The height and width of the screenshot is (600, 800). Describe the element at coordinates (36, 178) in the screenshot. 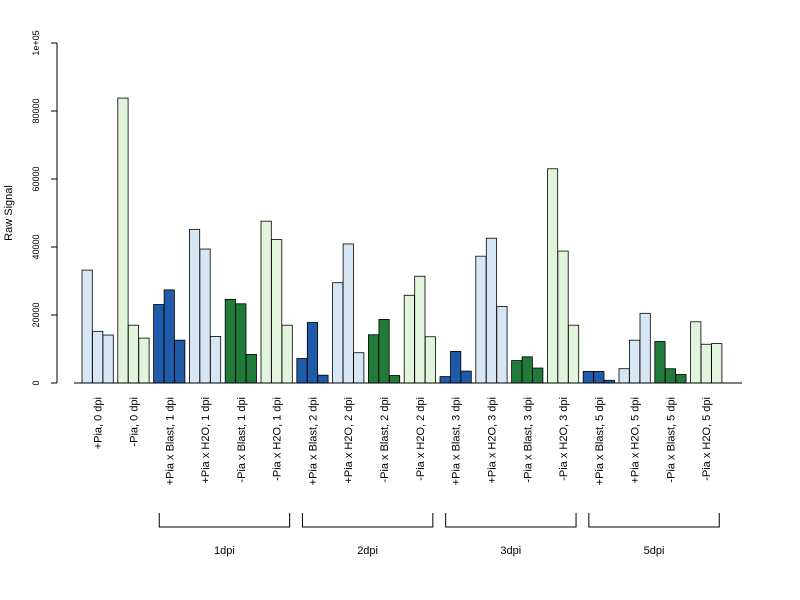

I see `y-tick-label: 60000` at that location.